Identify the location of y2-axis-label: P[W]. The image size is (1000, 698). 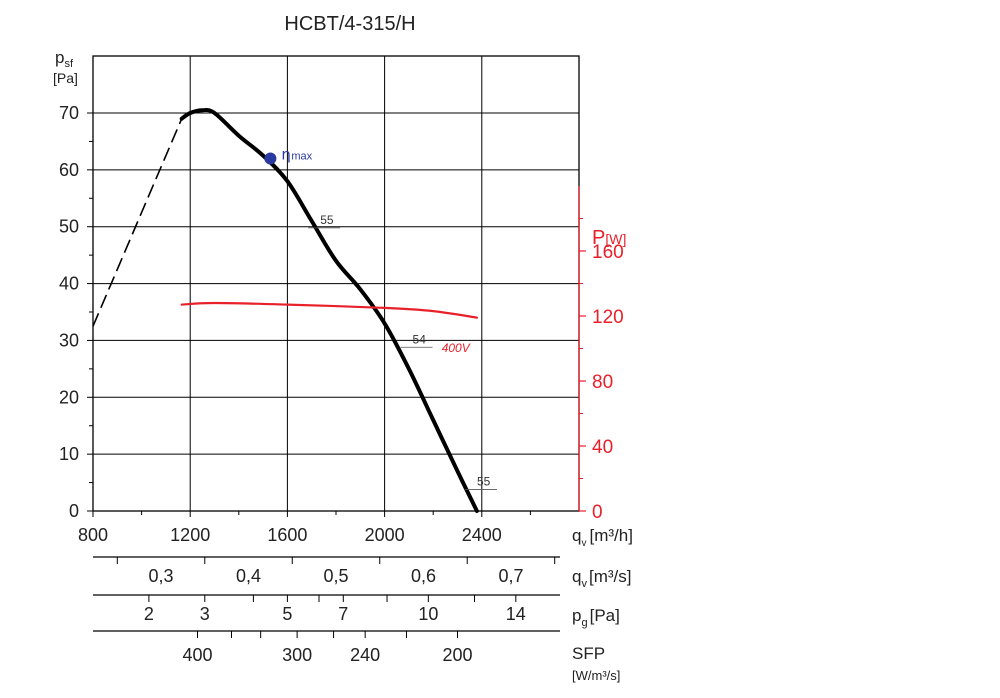
(609, 238).